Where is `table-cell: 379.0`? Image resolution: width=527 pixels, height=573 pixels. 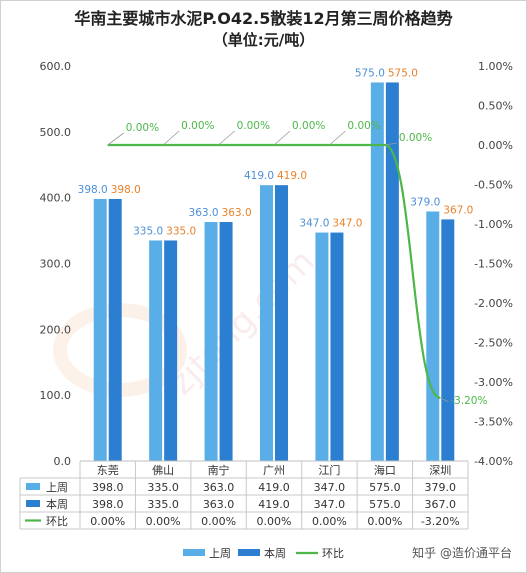
table-cell: 379.0 is located at coordinates (441, 487).